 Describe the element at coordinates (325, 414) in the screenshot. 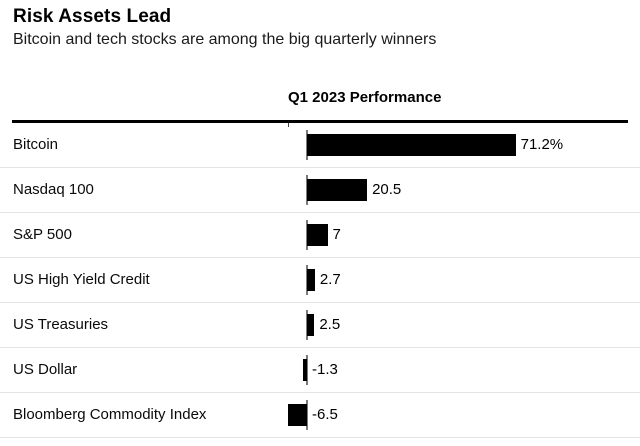

I see `value-label: -6.5` at that location.